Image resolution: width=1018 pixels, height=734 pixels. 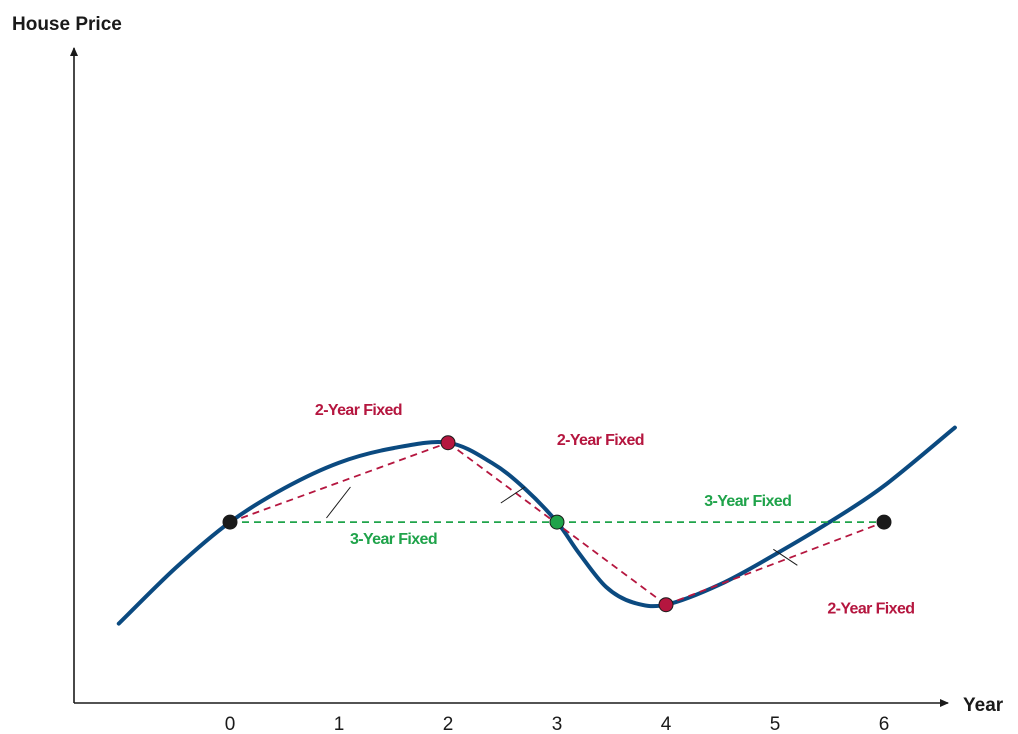 I want to click on annotation-label-4: 3-Year Fixed, so click(x=393, y=539).